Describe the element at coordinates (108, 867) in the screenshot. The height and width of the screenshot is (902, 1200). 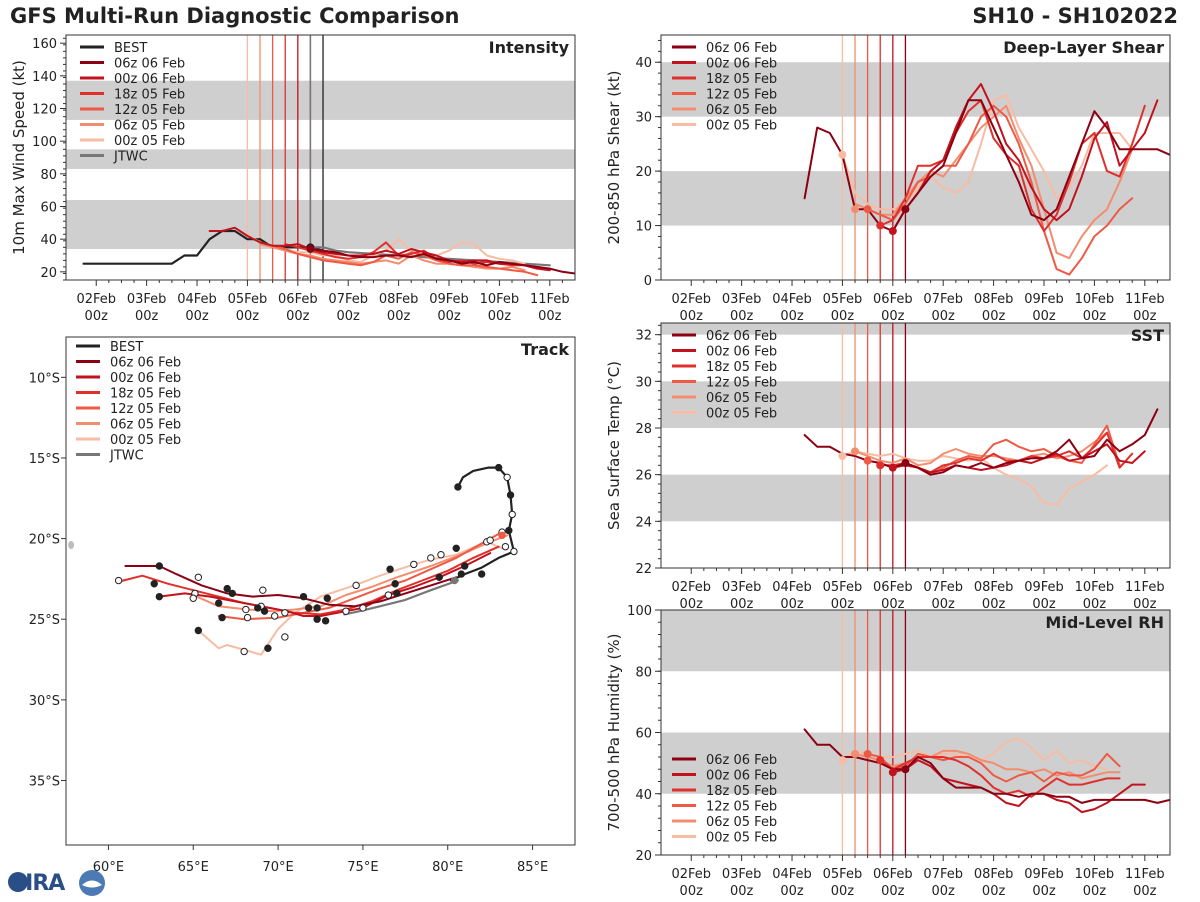
I see `x-tick-label: 60°E` at that location.